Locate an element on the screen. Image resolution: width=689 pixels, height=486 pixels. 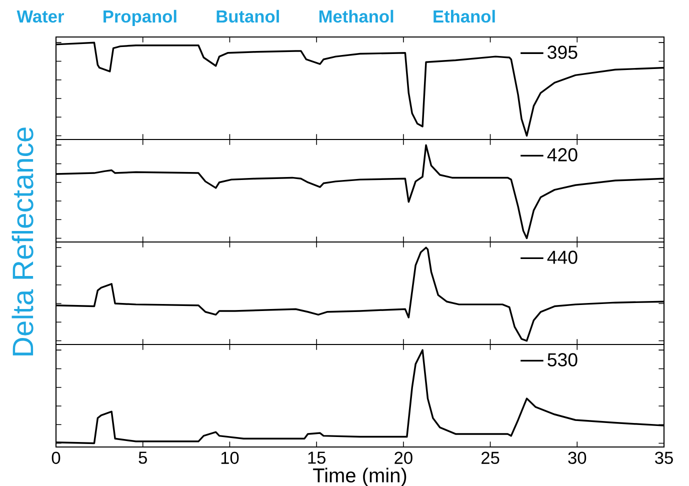
legend-label: 440 is located at coordinates (562, 257).